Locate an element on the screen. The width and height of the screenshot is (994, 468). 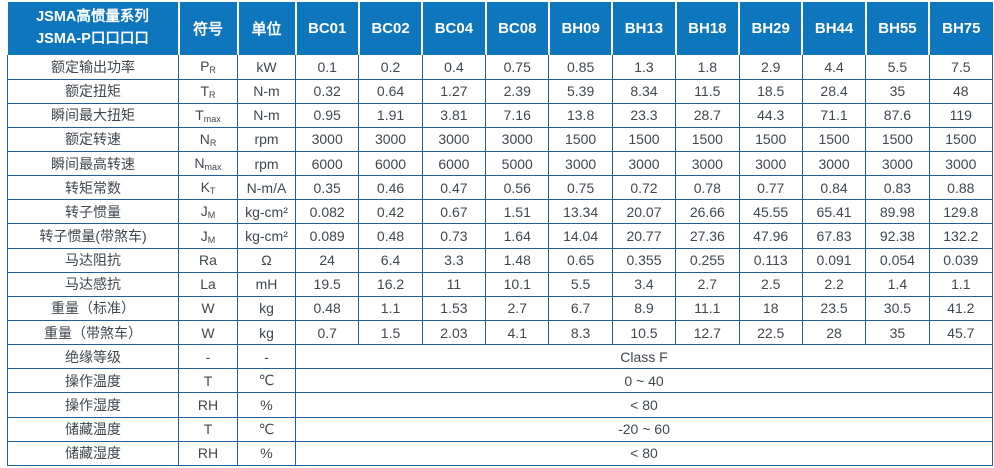
spec-value: 48 is located at coordinates (961, 91).